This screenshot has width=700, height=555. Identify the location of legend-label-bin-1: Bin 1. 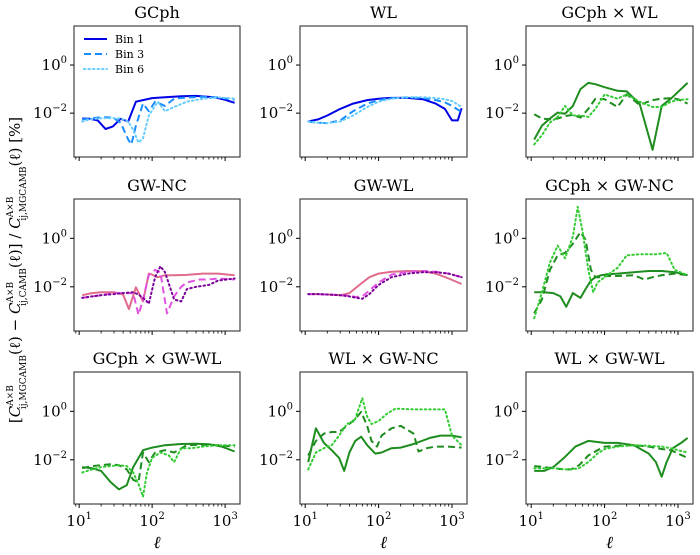
(129, 39).